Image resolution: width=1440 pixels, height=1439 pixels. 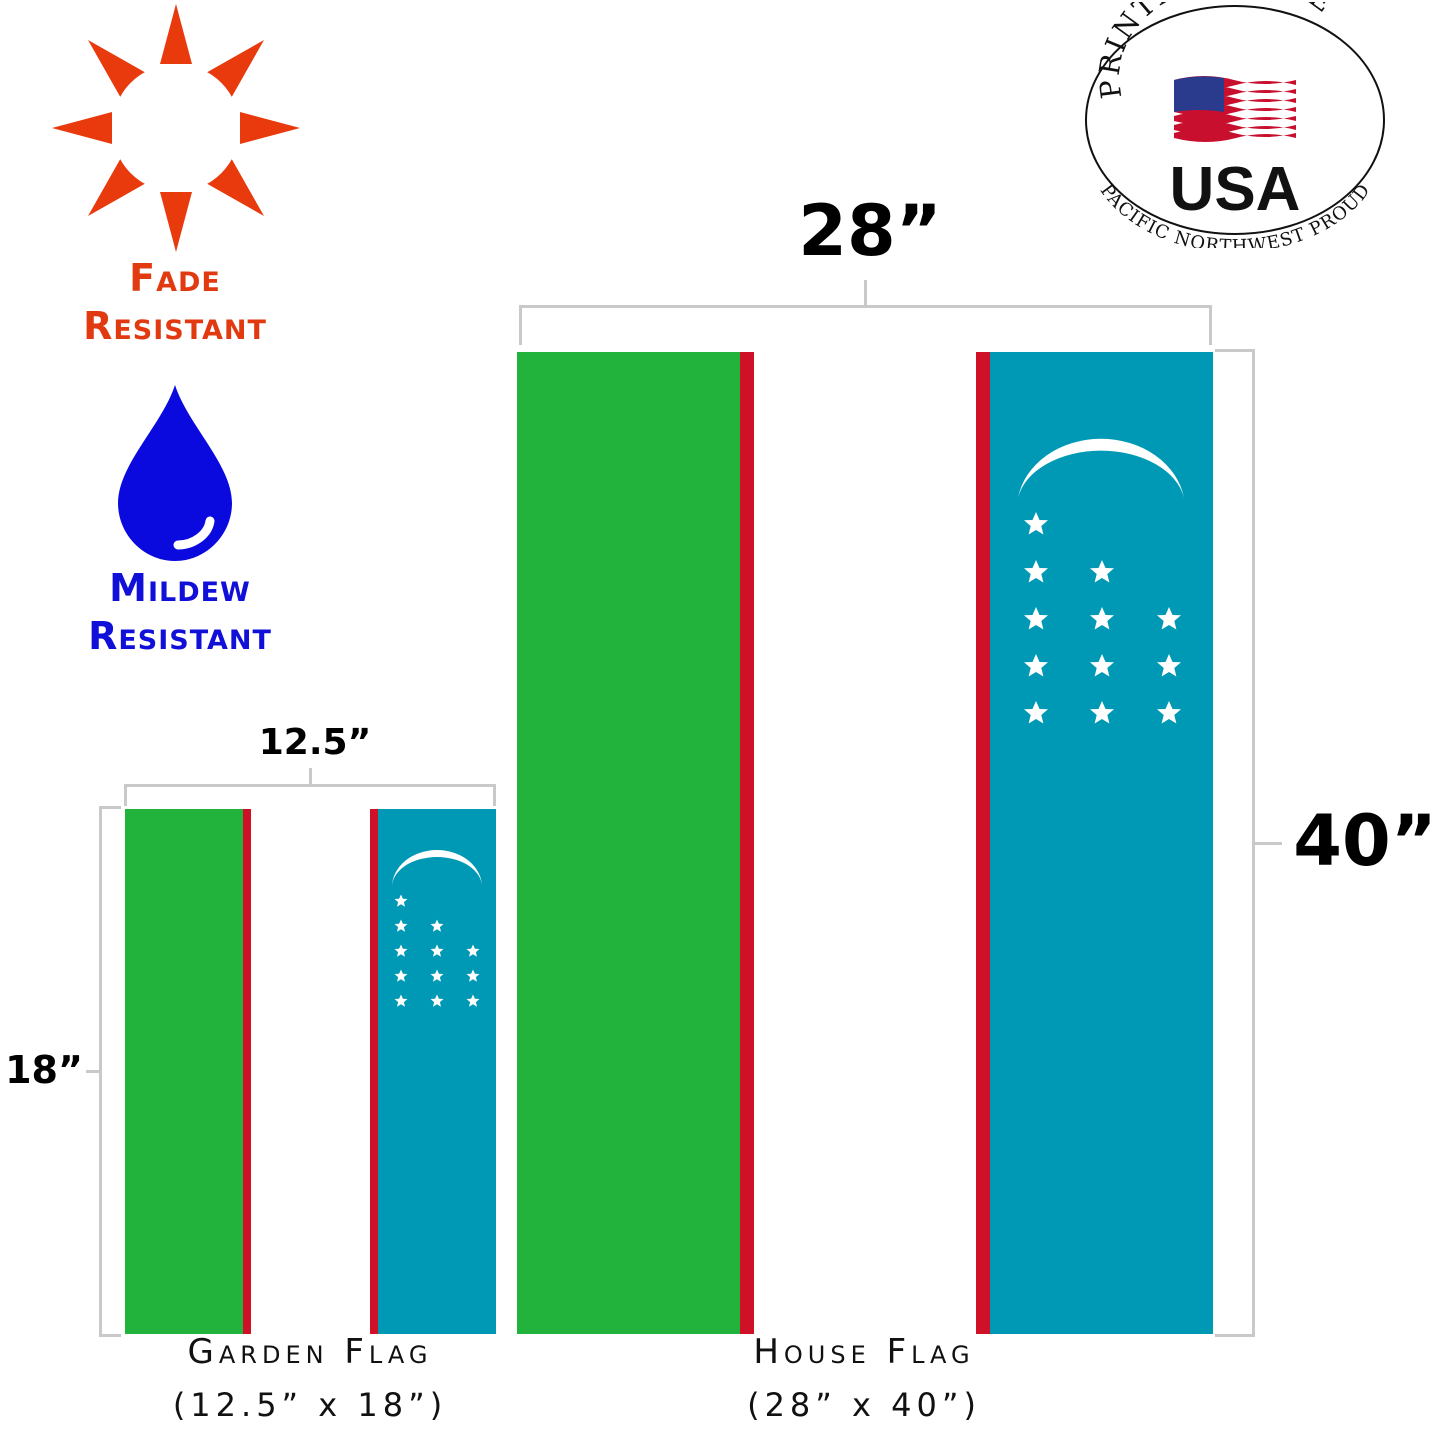 What do you see at coordinates (437, 928) in the screenshot?
I see `garden-crescent-and-stars-emblem` at bounding box center [437, 928].